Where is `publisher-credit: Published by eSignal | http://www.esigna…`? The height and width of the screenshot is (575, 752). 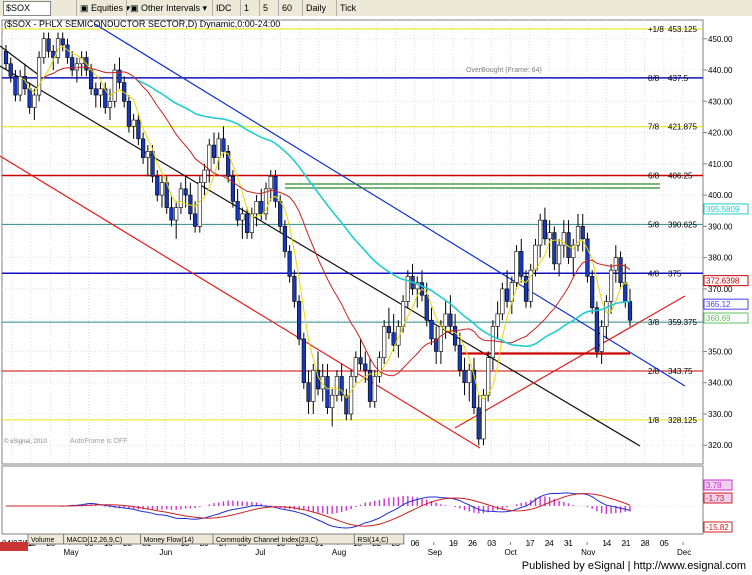 publisher-credit: Published by eSignal | http://www.esigna… is located at coordinates (633, 566).